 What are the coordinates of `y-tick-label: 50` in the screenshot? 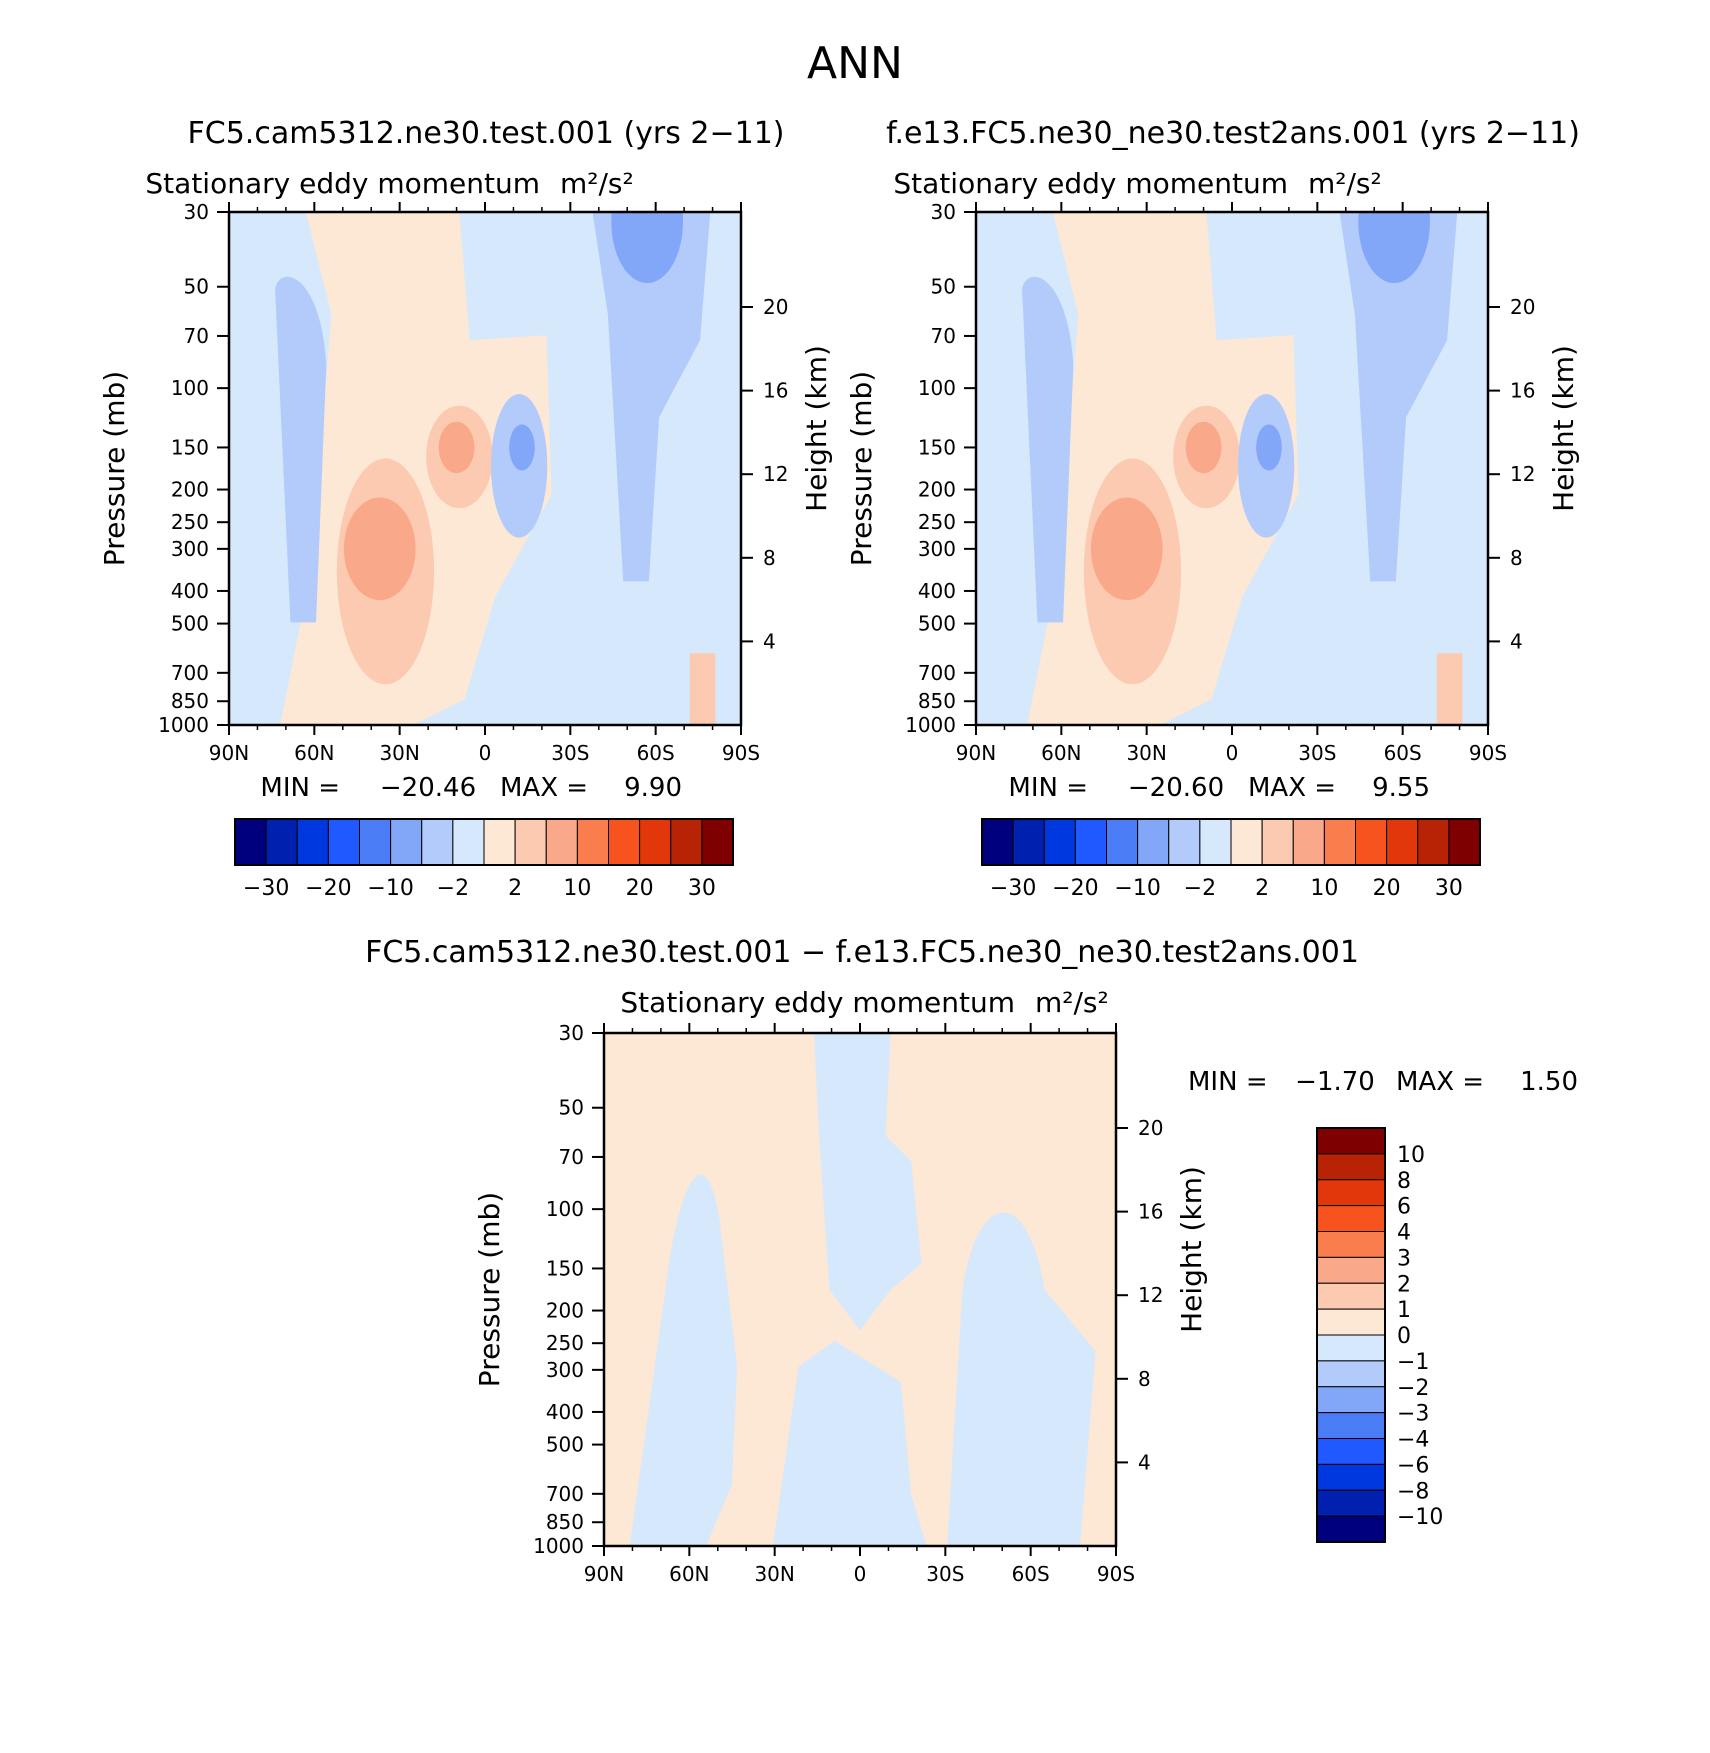 It's located at (943, 287).